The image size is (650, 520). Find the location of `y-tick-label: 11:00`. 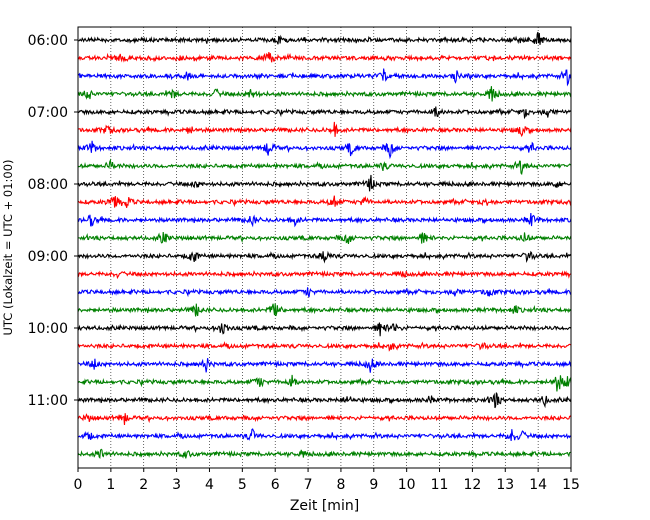

y-tick-label: 11:00 is located at coordinates (48, 401).